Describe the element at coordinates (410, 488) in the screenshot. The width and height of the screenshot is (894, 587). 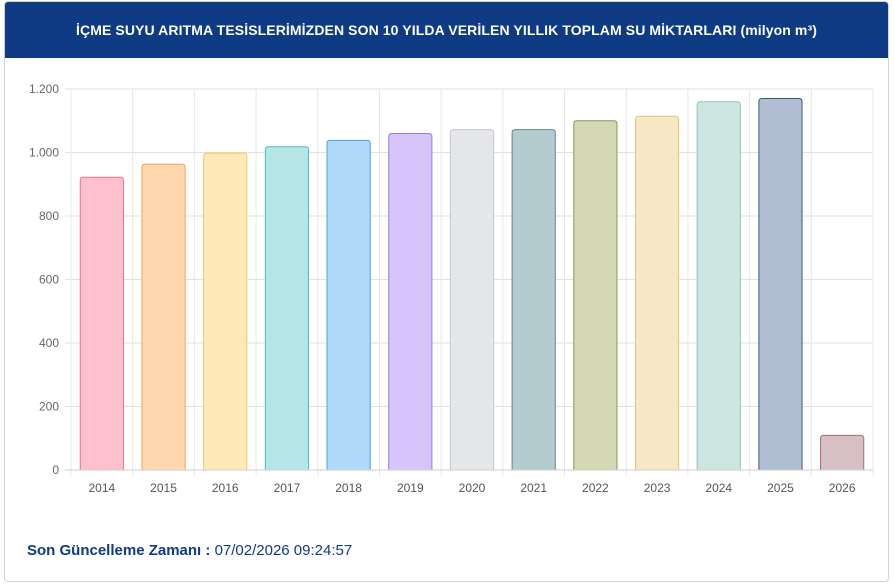
I see `x-tick-label: 2019` at that location.